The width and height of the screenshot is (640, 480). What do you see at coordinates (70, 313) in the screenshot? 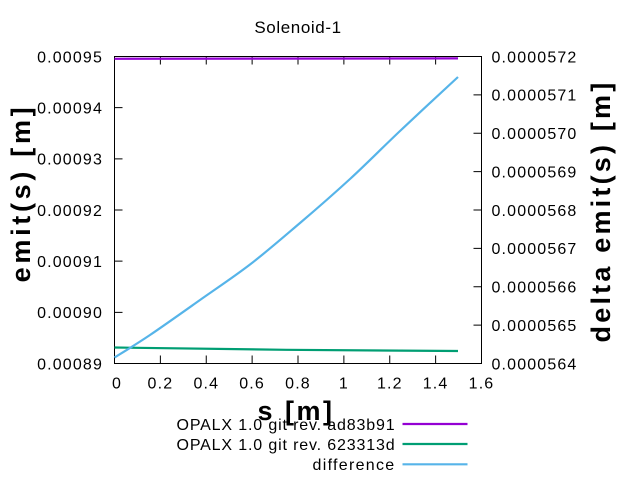
I see `svg-text: 0.00090` at bounding box center [70, 313].